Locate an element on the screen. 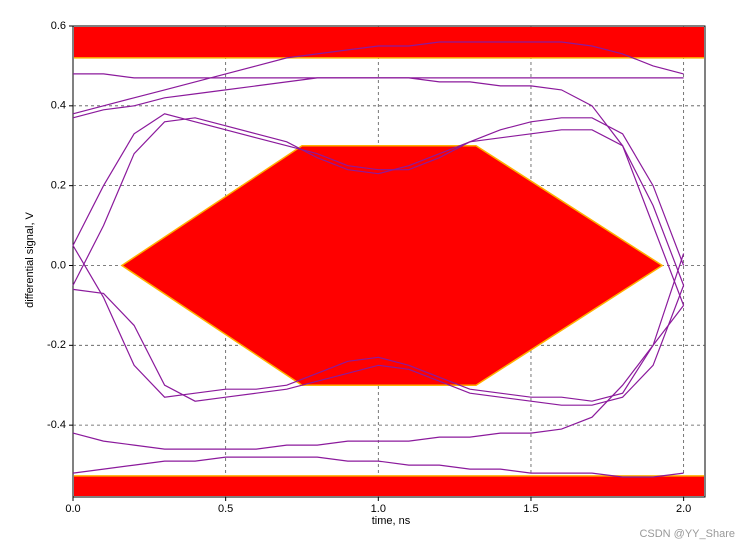  y-tick-label: 0.4 is located at coordinates (58, 106).